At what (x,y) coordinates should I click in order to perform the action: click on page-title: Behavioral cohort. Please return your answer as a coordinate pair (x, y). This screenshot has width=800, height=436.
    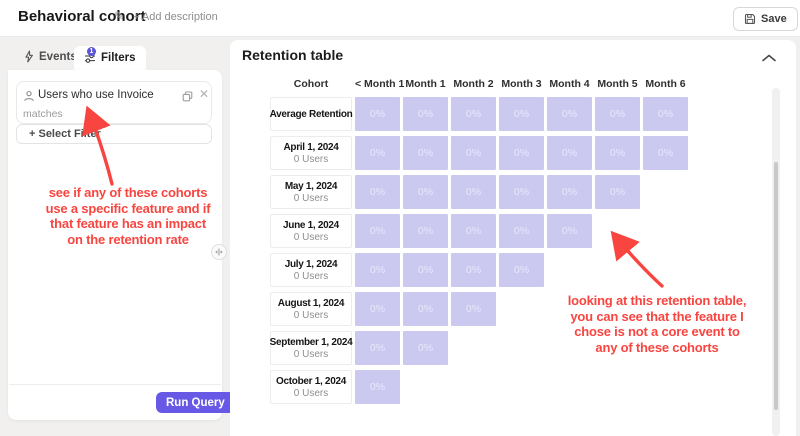
    Looking at the image, I should click on (82, 16).